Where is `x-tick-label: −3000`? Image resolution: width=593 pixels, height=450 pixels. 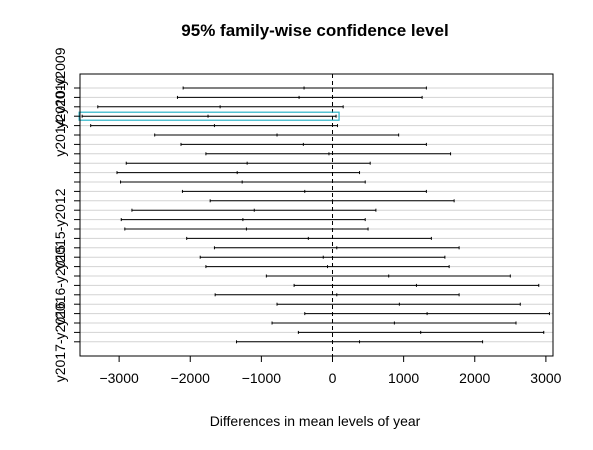
x-tick-label: −3000 is located at coordinates (119, 378).